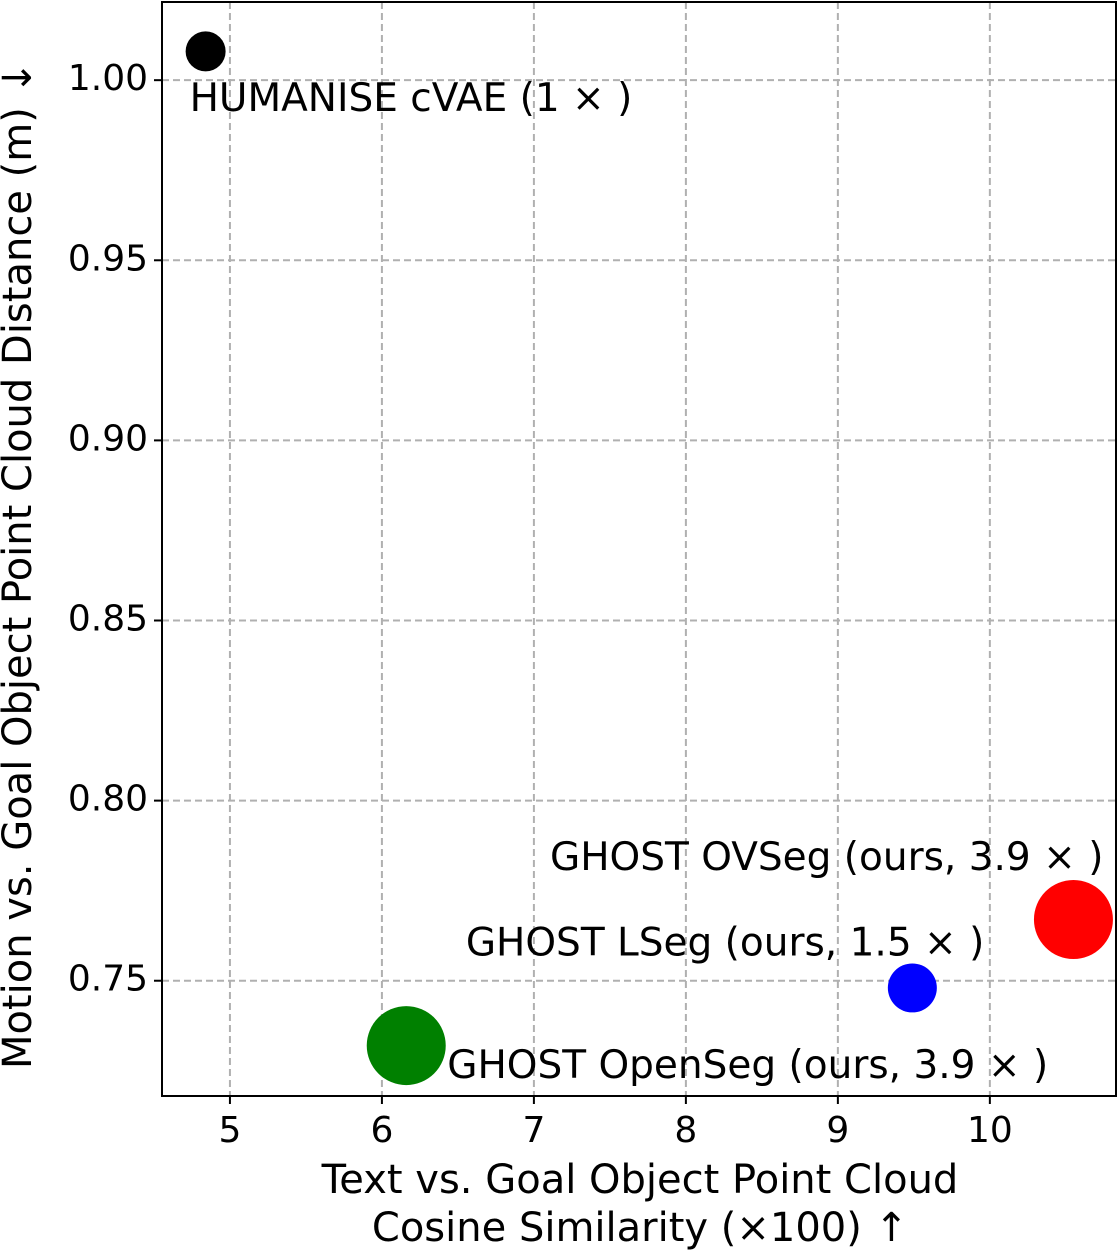 This screenshot has height=1256, width=1118. I want to click on y-tick-label: 0.90, so click(108, 438).